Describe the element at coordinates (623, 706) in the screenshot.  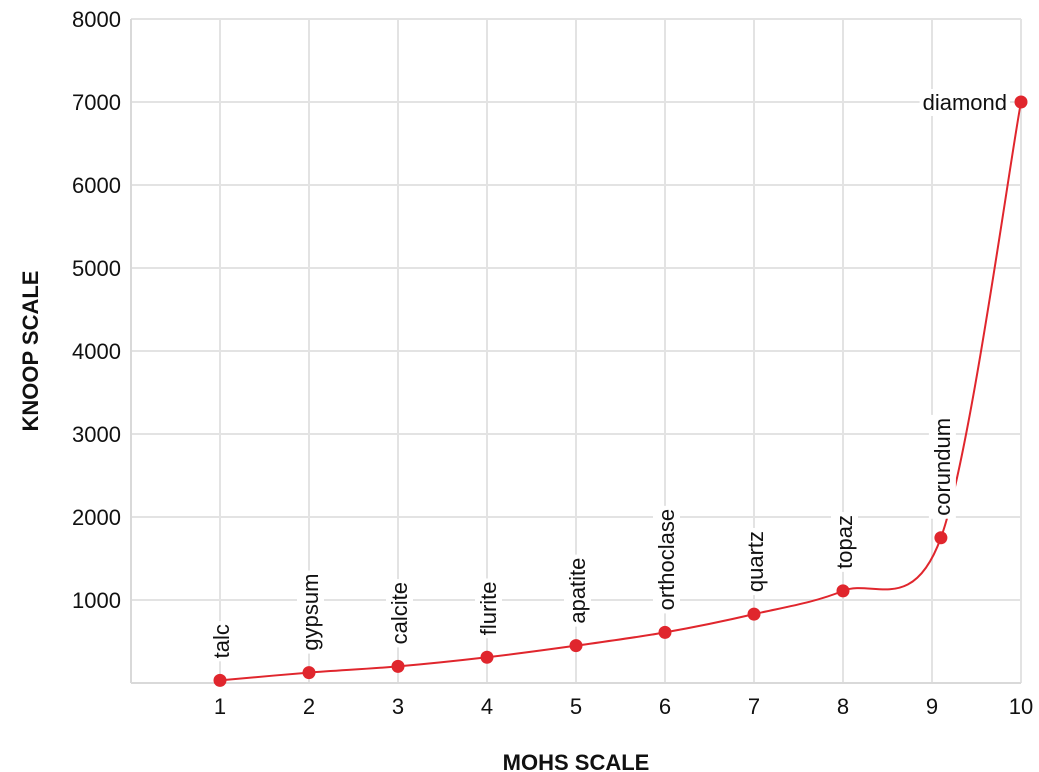
I see `x-tick-labels: 1 2 3 4 5 6 7 8 9 10` at that location.